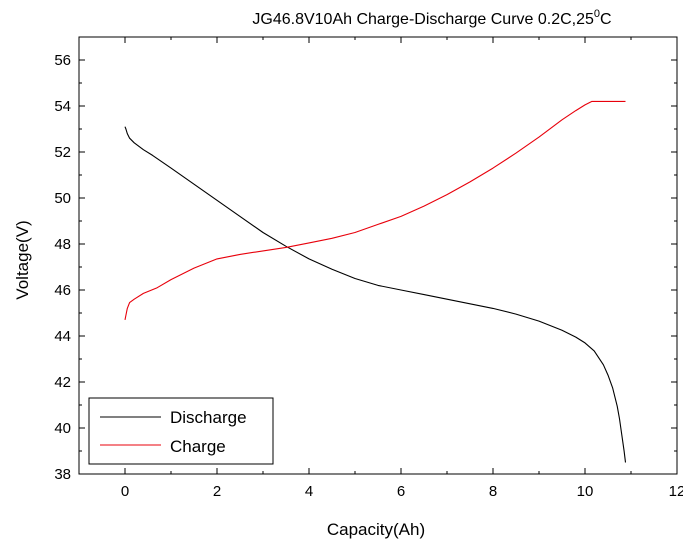 The width and height of the screenshot is (683, 546). I want to click on chart-title-unit: C, so click(606, 19).